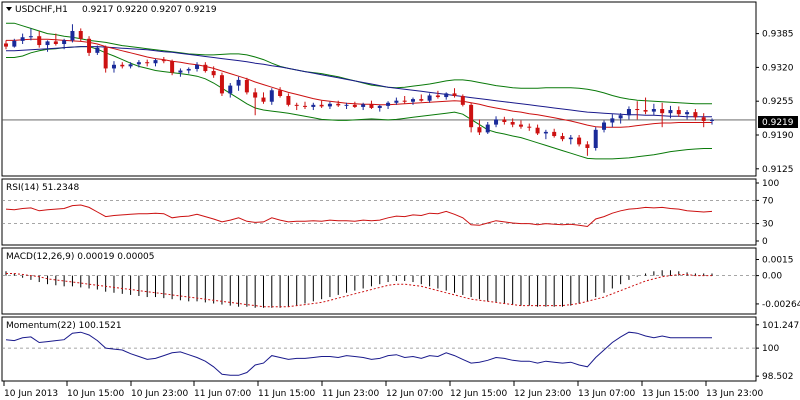  I want to click on y-tick-label: 0.00, so click(772, 277).